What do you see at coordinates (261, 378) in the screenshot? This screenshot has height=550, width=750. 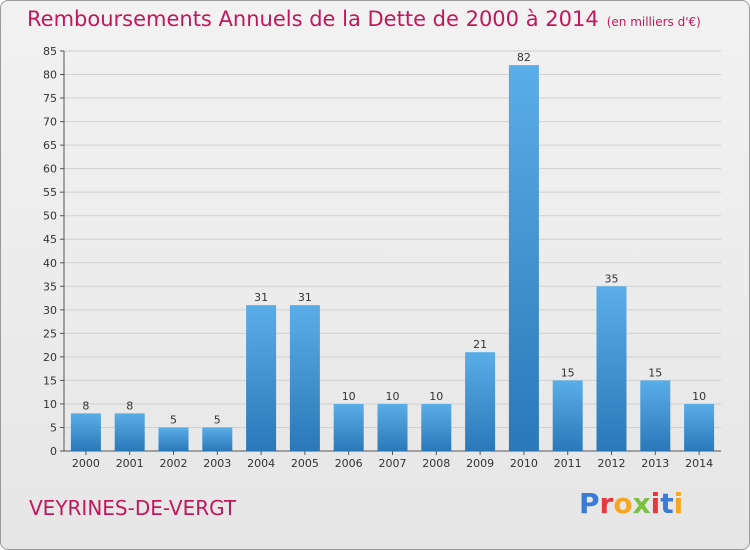 I see `bar-2004` at bounding box center [261, 378].